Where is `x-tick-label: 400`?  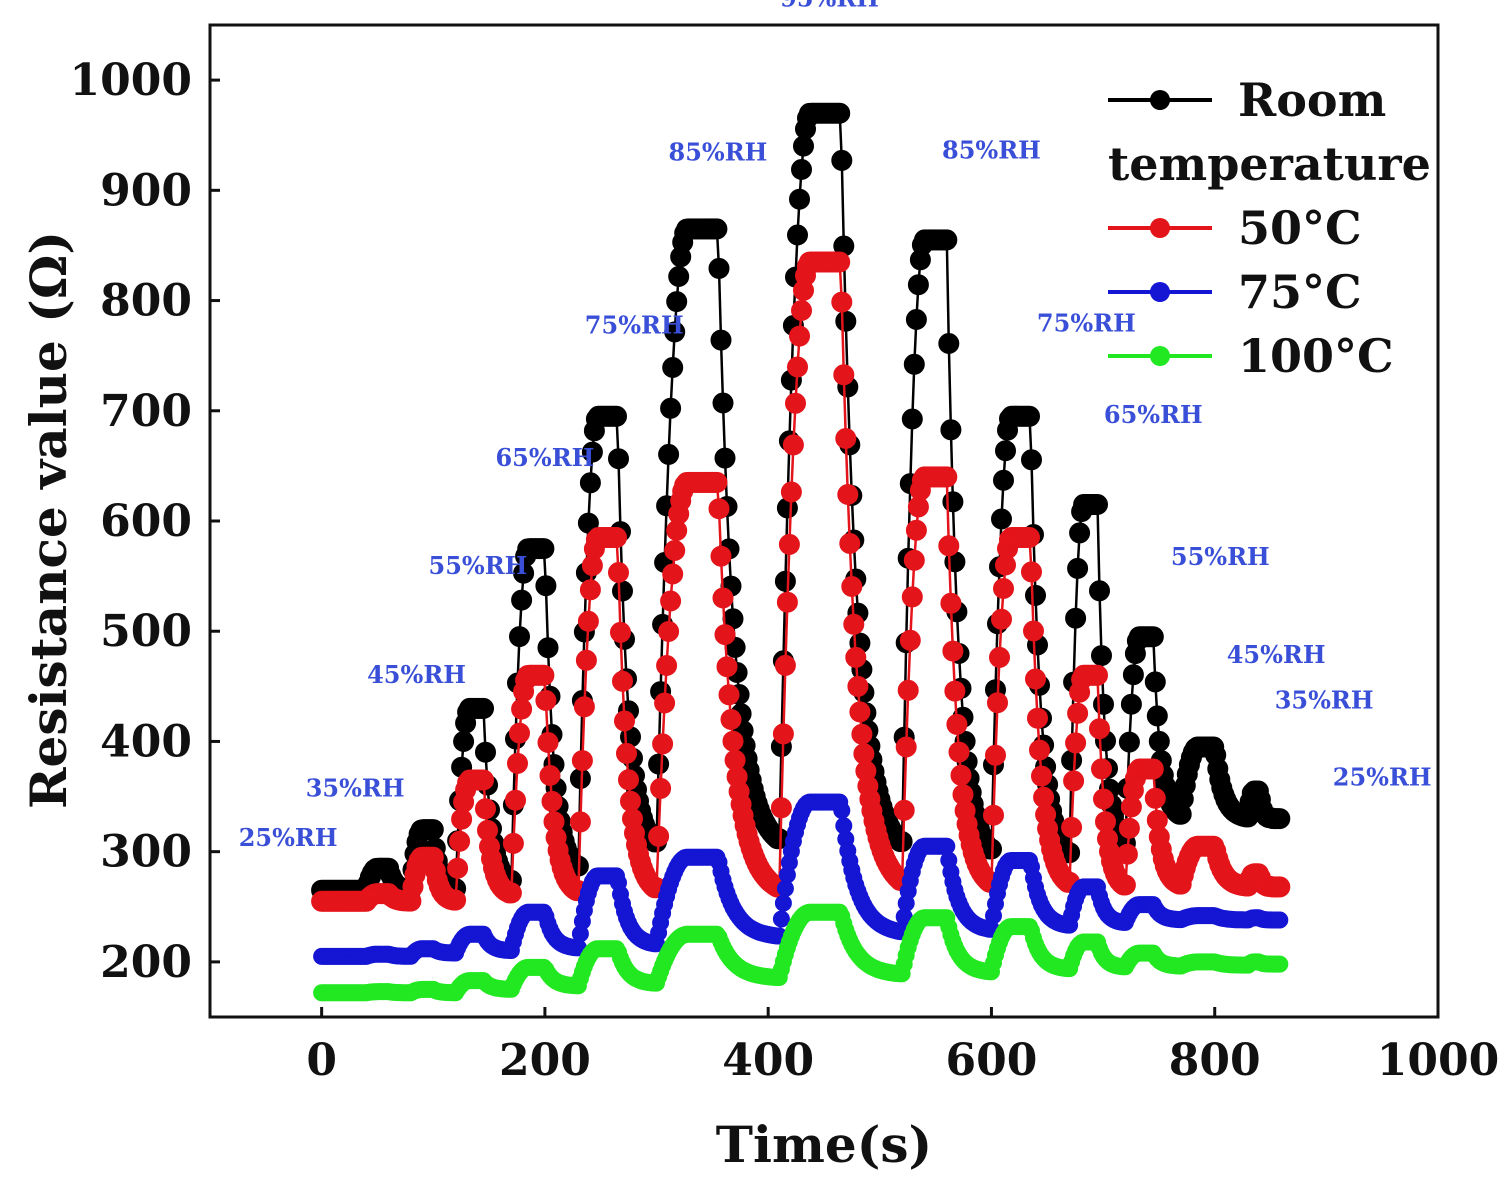
x-tick-label: 400 is located at coordinates (768, 1060).